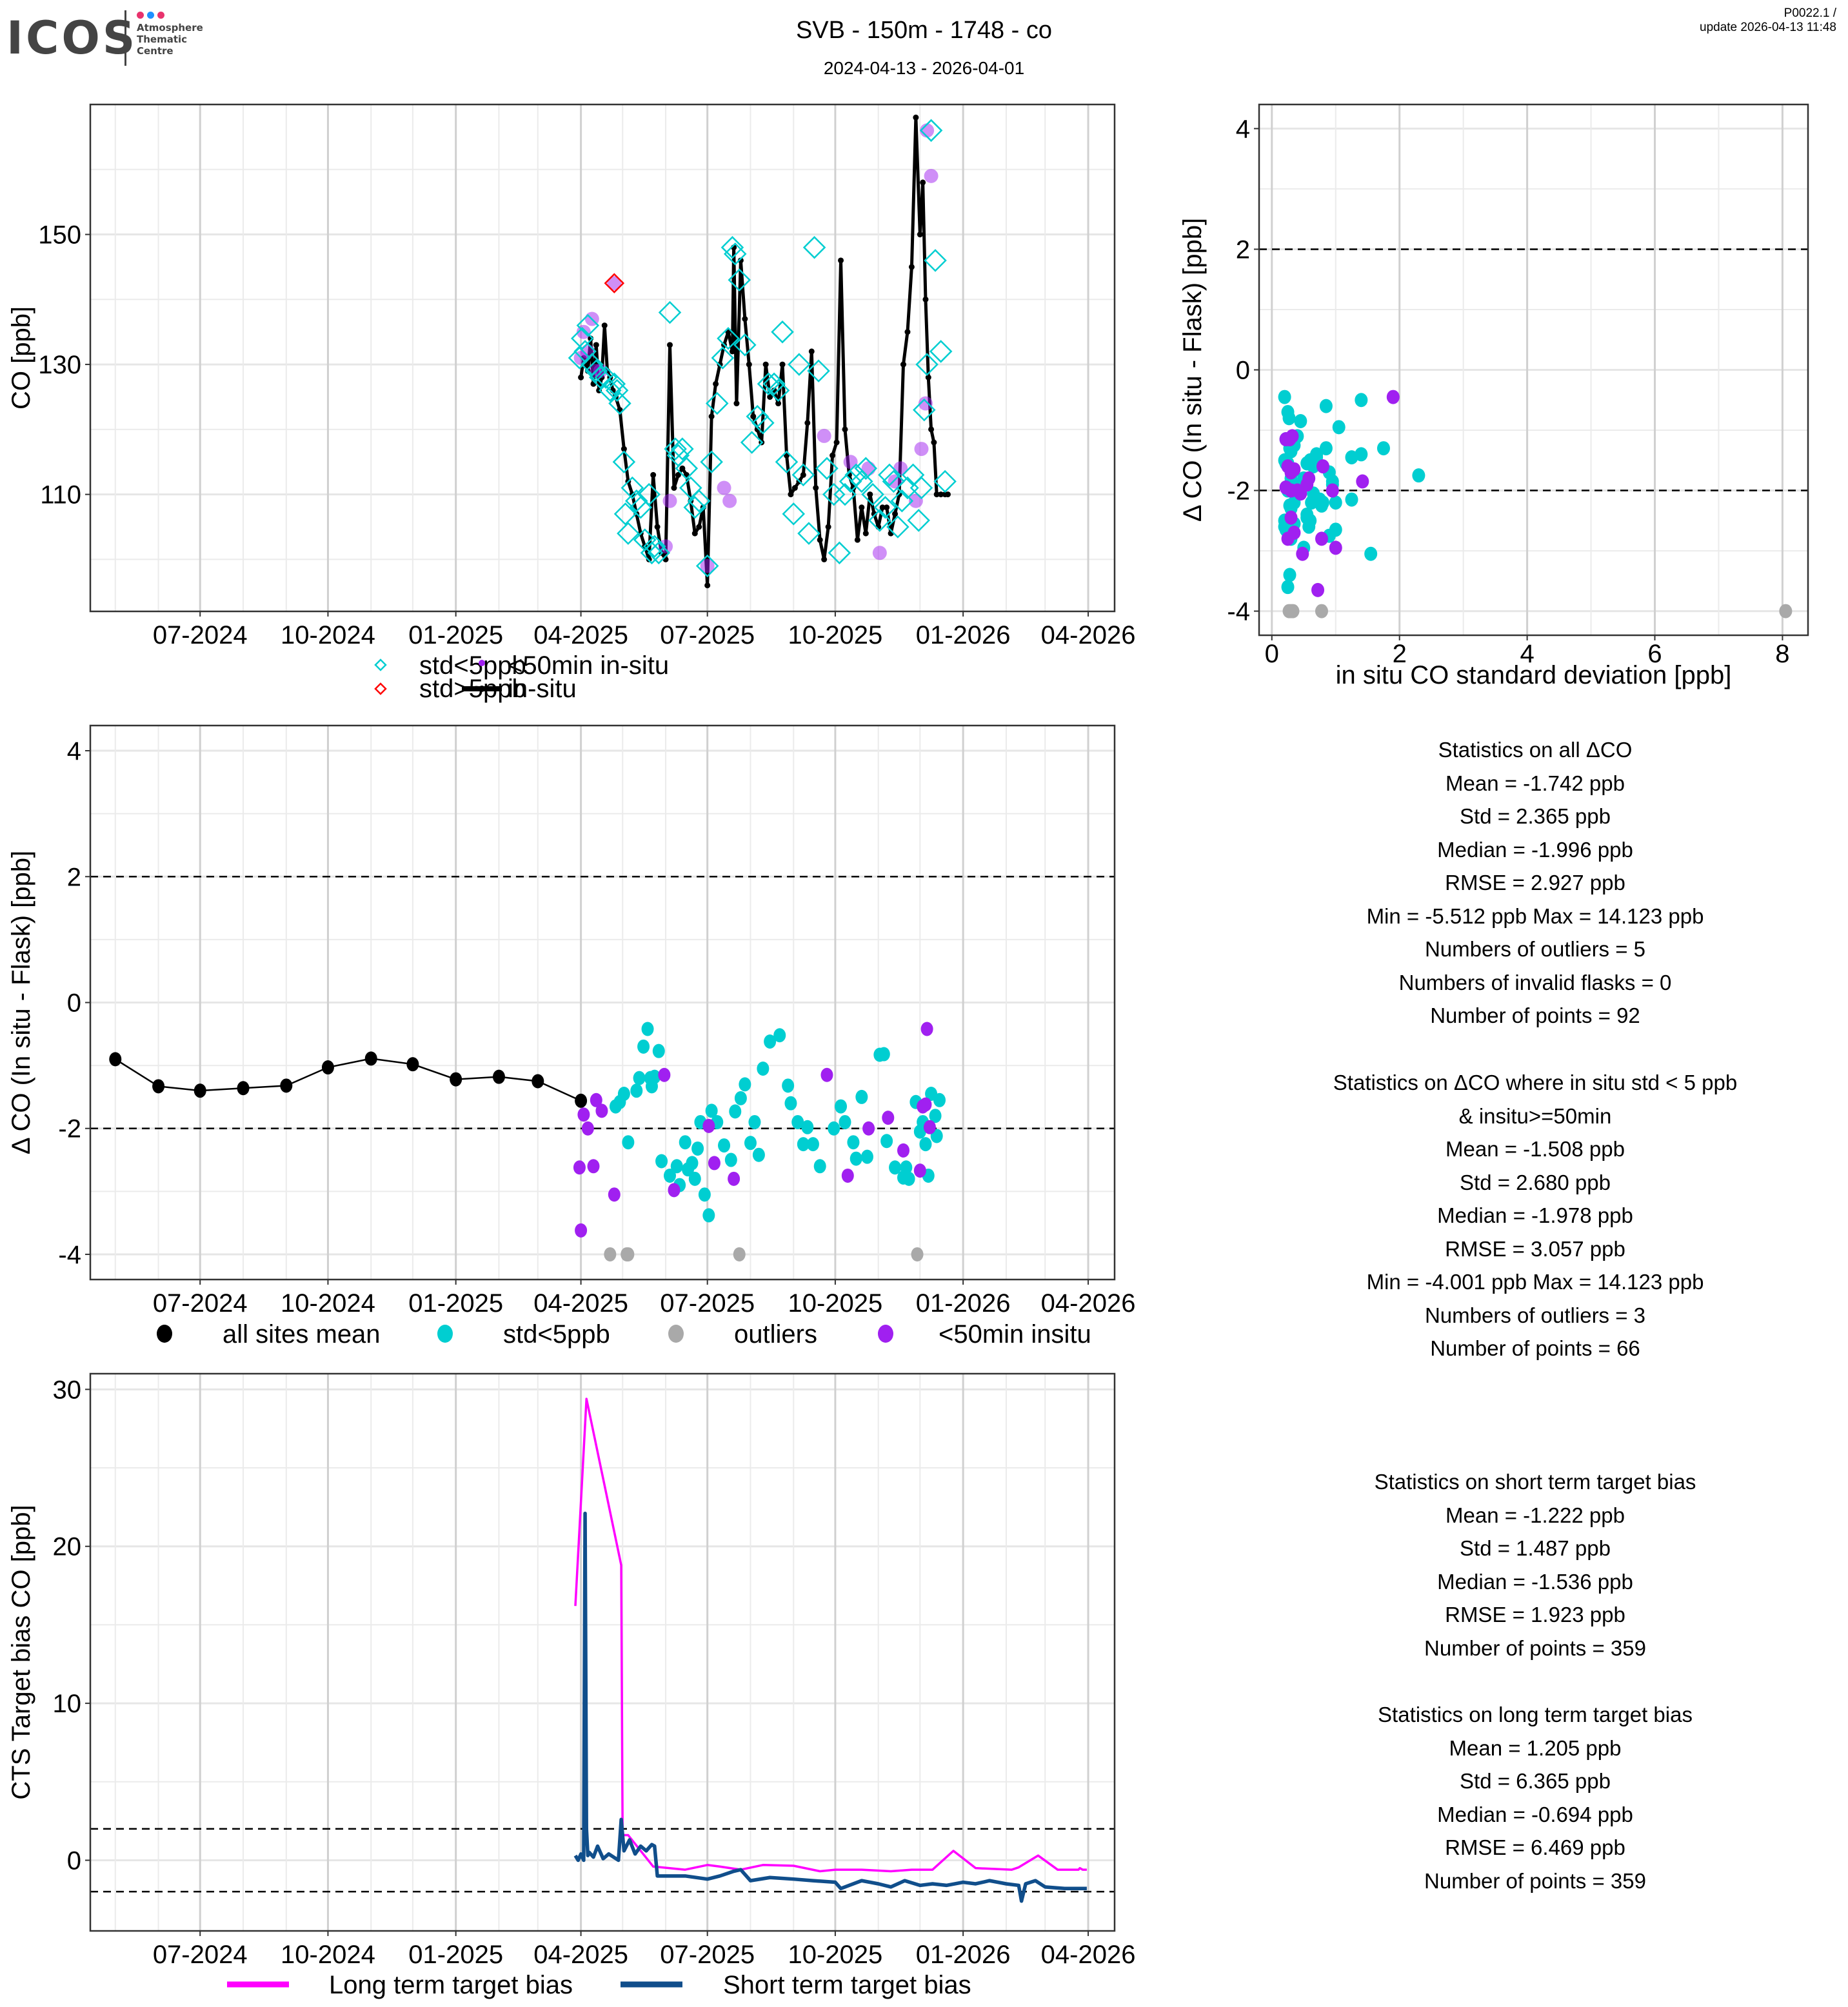 The image size is (1848, 2007). I want to click on logo-dot, so click(150, 15).